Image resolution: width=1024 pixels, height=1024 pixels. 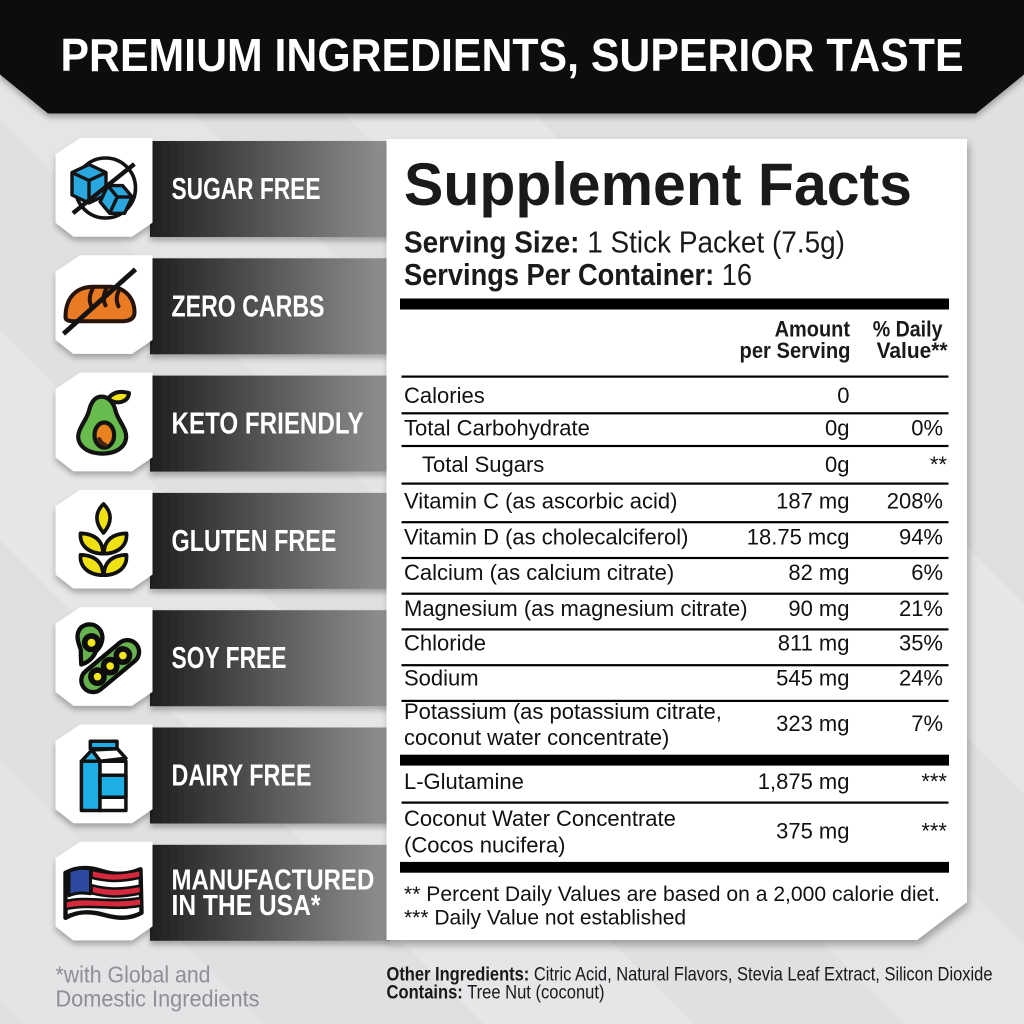 I want to click on svg-text: 7%, so click(x=927, y=723).